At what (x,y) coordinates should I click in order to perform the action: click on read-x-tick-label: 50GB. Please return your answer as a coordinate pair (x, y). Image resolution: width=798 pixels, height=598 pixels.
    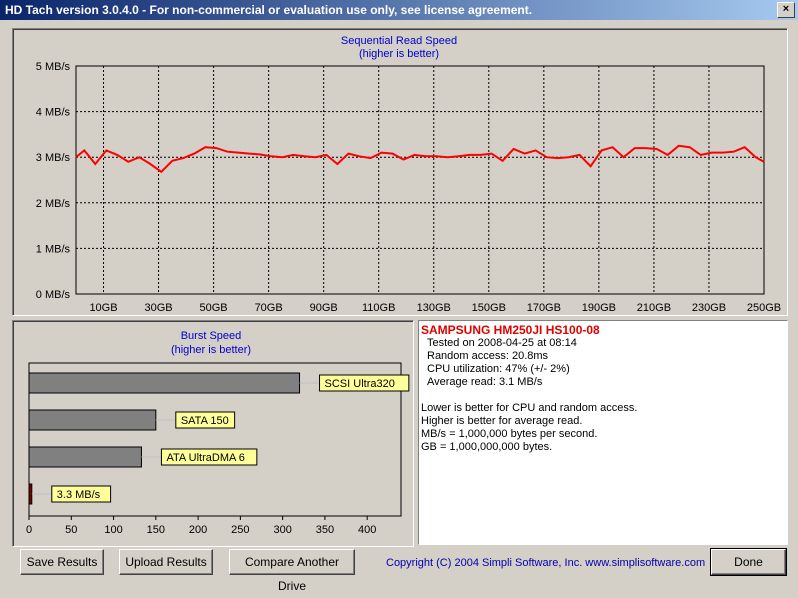
    Looking at the image, I should click on (214, 308).